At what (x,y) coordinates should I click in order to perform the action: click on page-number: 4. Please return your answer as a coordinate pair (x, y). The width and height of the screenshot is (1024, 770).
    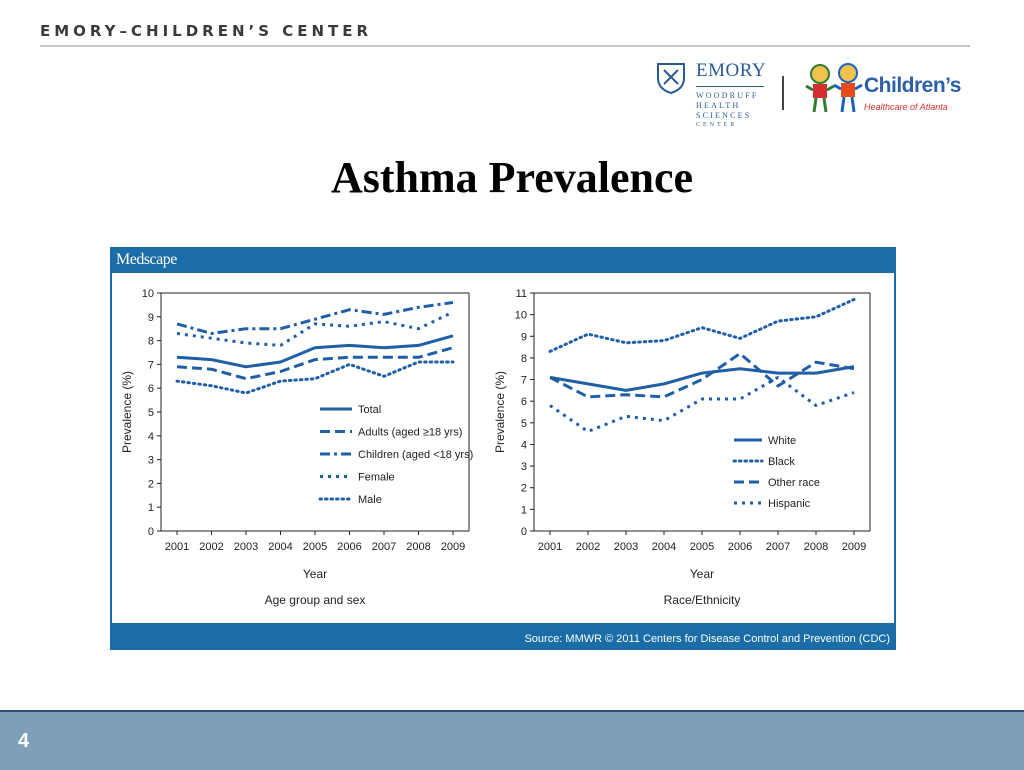
    Looking at the image, I should click on (24, 741).